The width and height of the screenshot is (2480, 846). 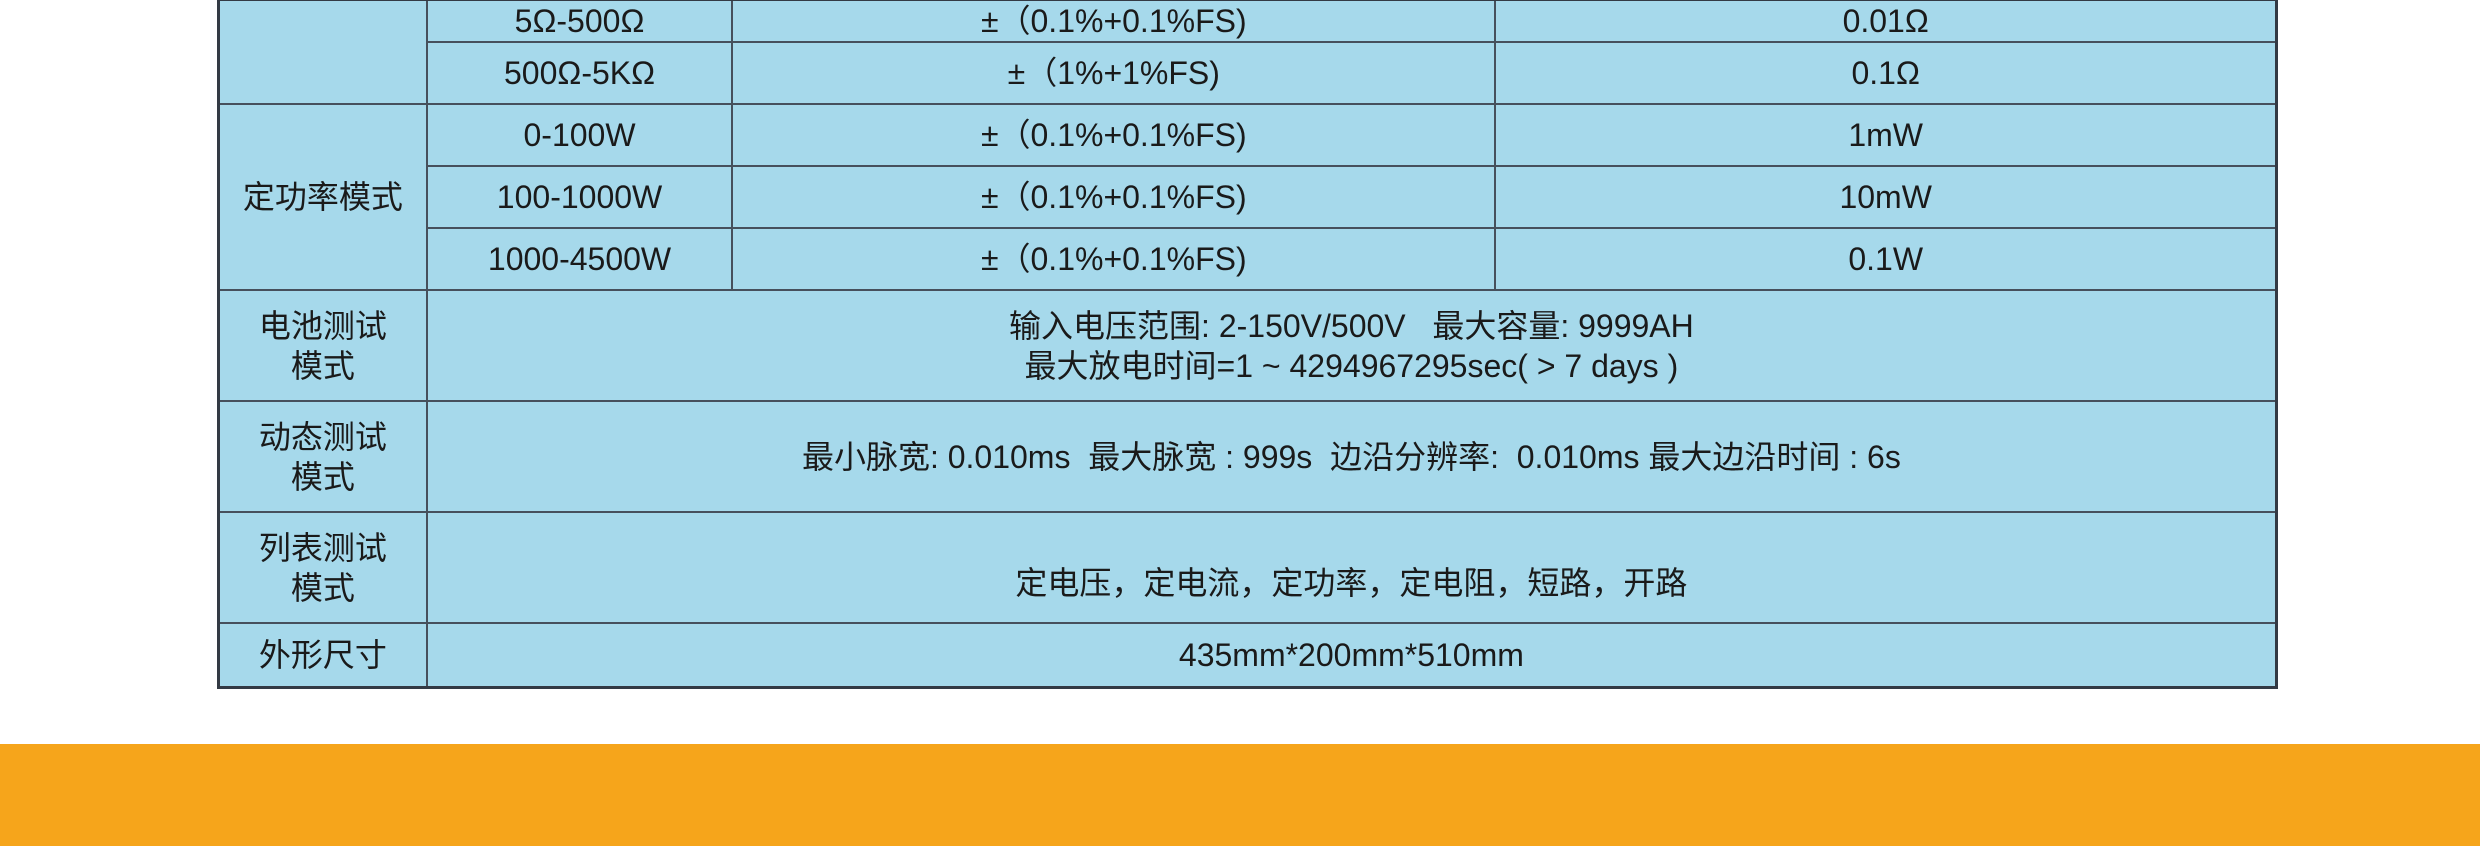 What do you see at coordinates (1240, 795) in the screenshot?
I see `footer-band` at bounding box center [1240, 795].